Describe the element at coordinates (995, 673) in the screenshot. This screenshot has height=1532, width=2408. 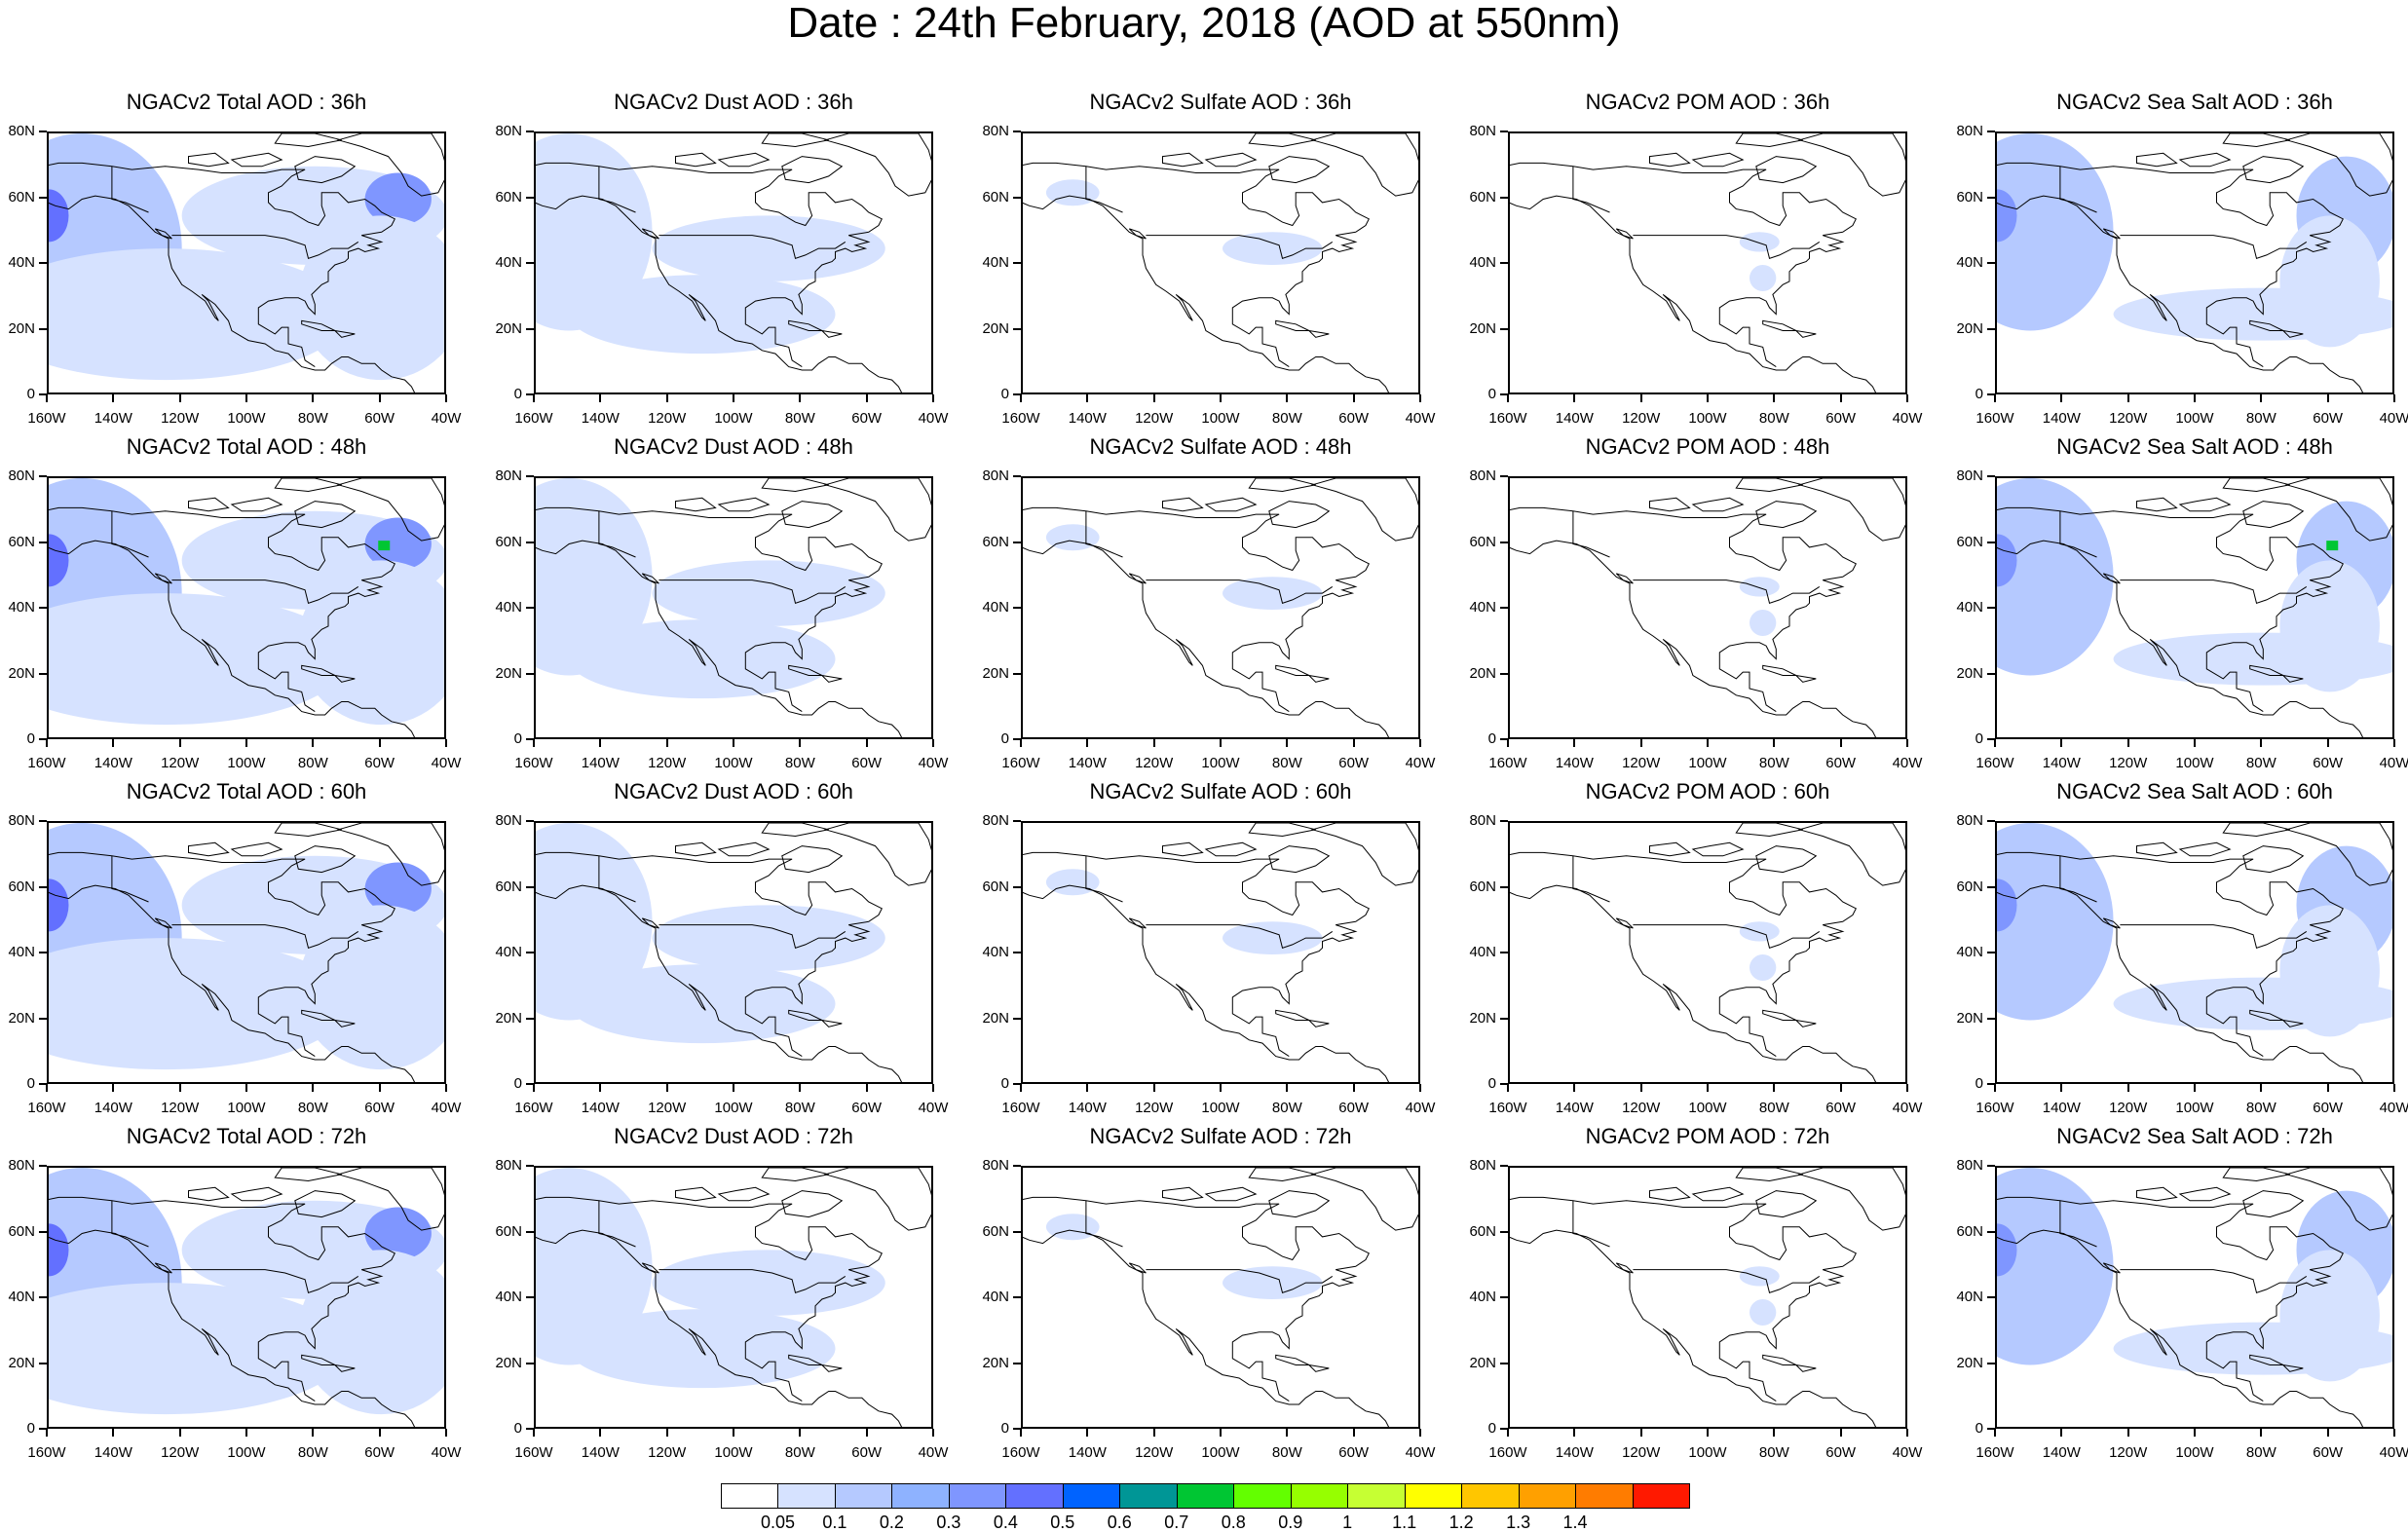
I see `lat-tick-label: 20N` at that location.